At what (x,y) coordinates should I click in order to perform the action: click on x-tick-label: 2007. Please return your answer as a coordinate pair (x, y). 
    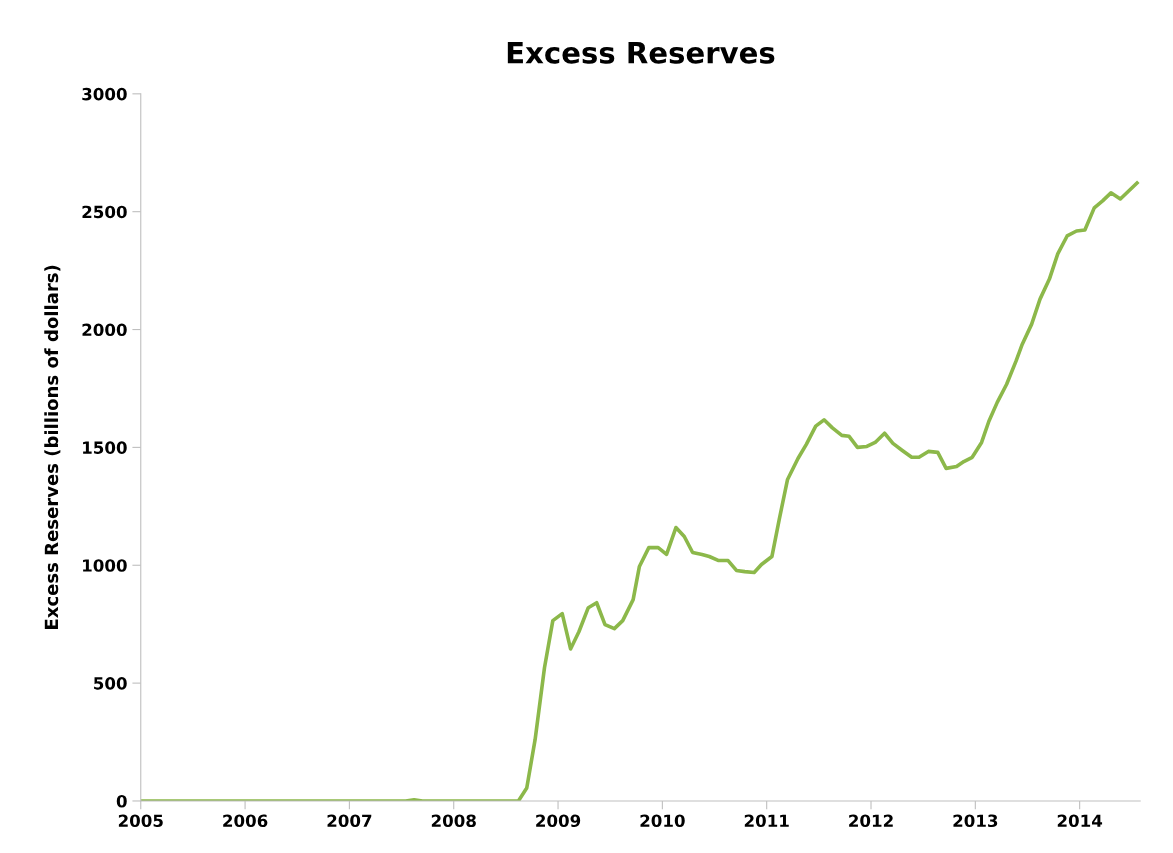
    Looking at the image, I should click on (349, 821).